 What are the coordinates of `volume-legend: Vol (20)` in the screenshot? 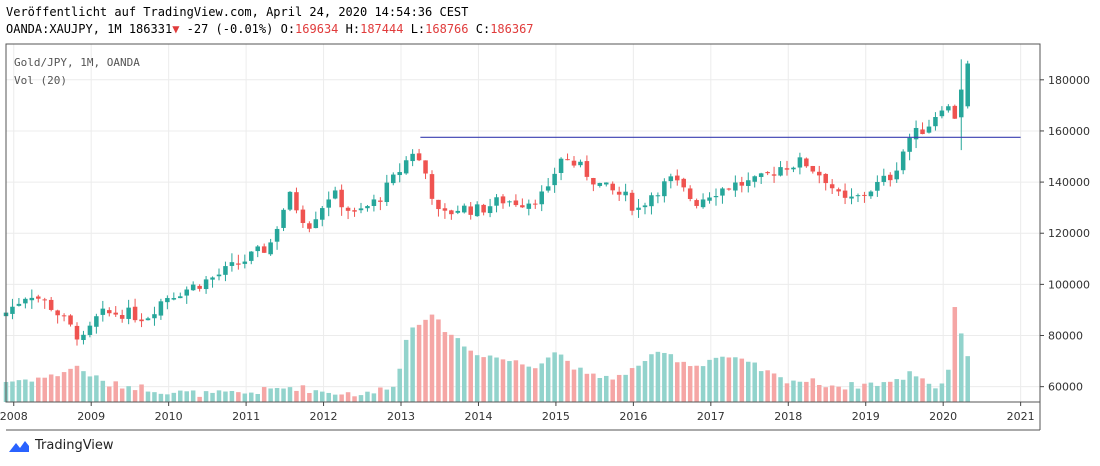 It's located at (40, 80).